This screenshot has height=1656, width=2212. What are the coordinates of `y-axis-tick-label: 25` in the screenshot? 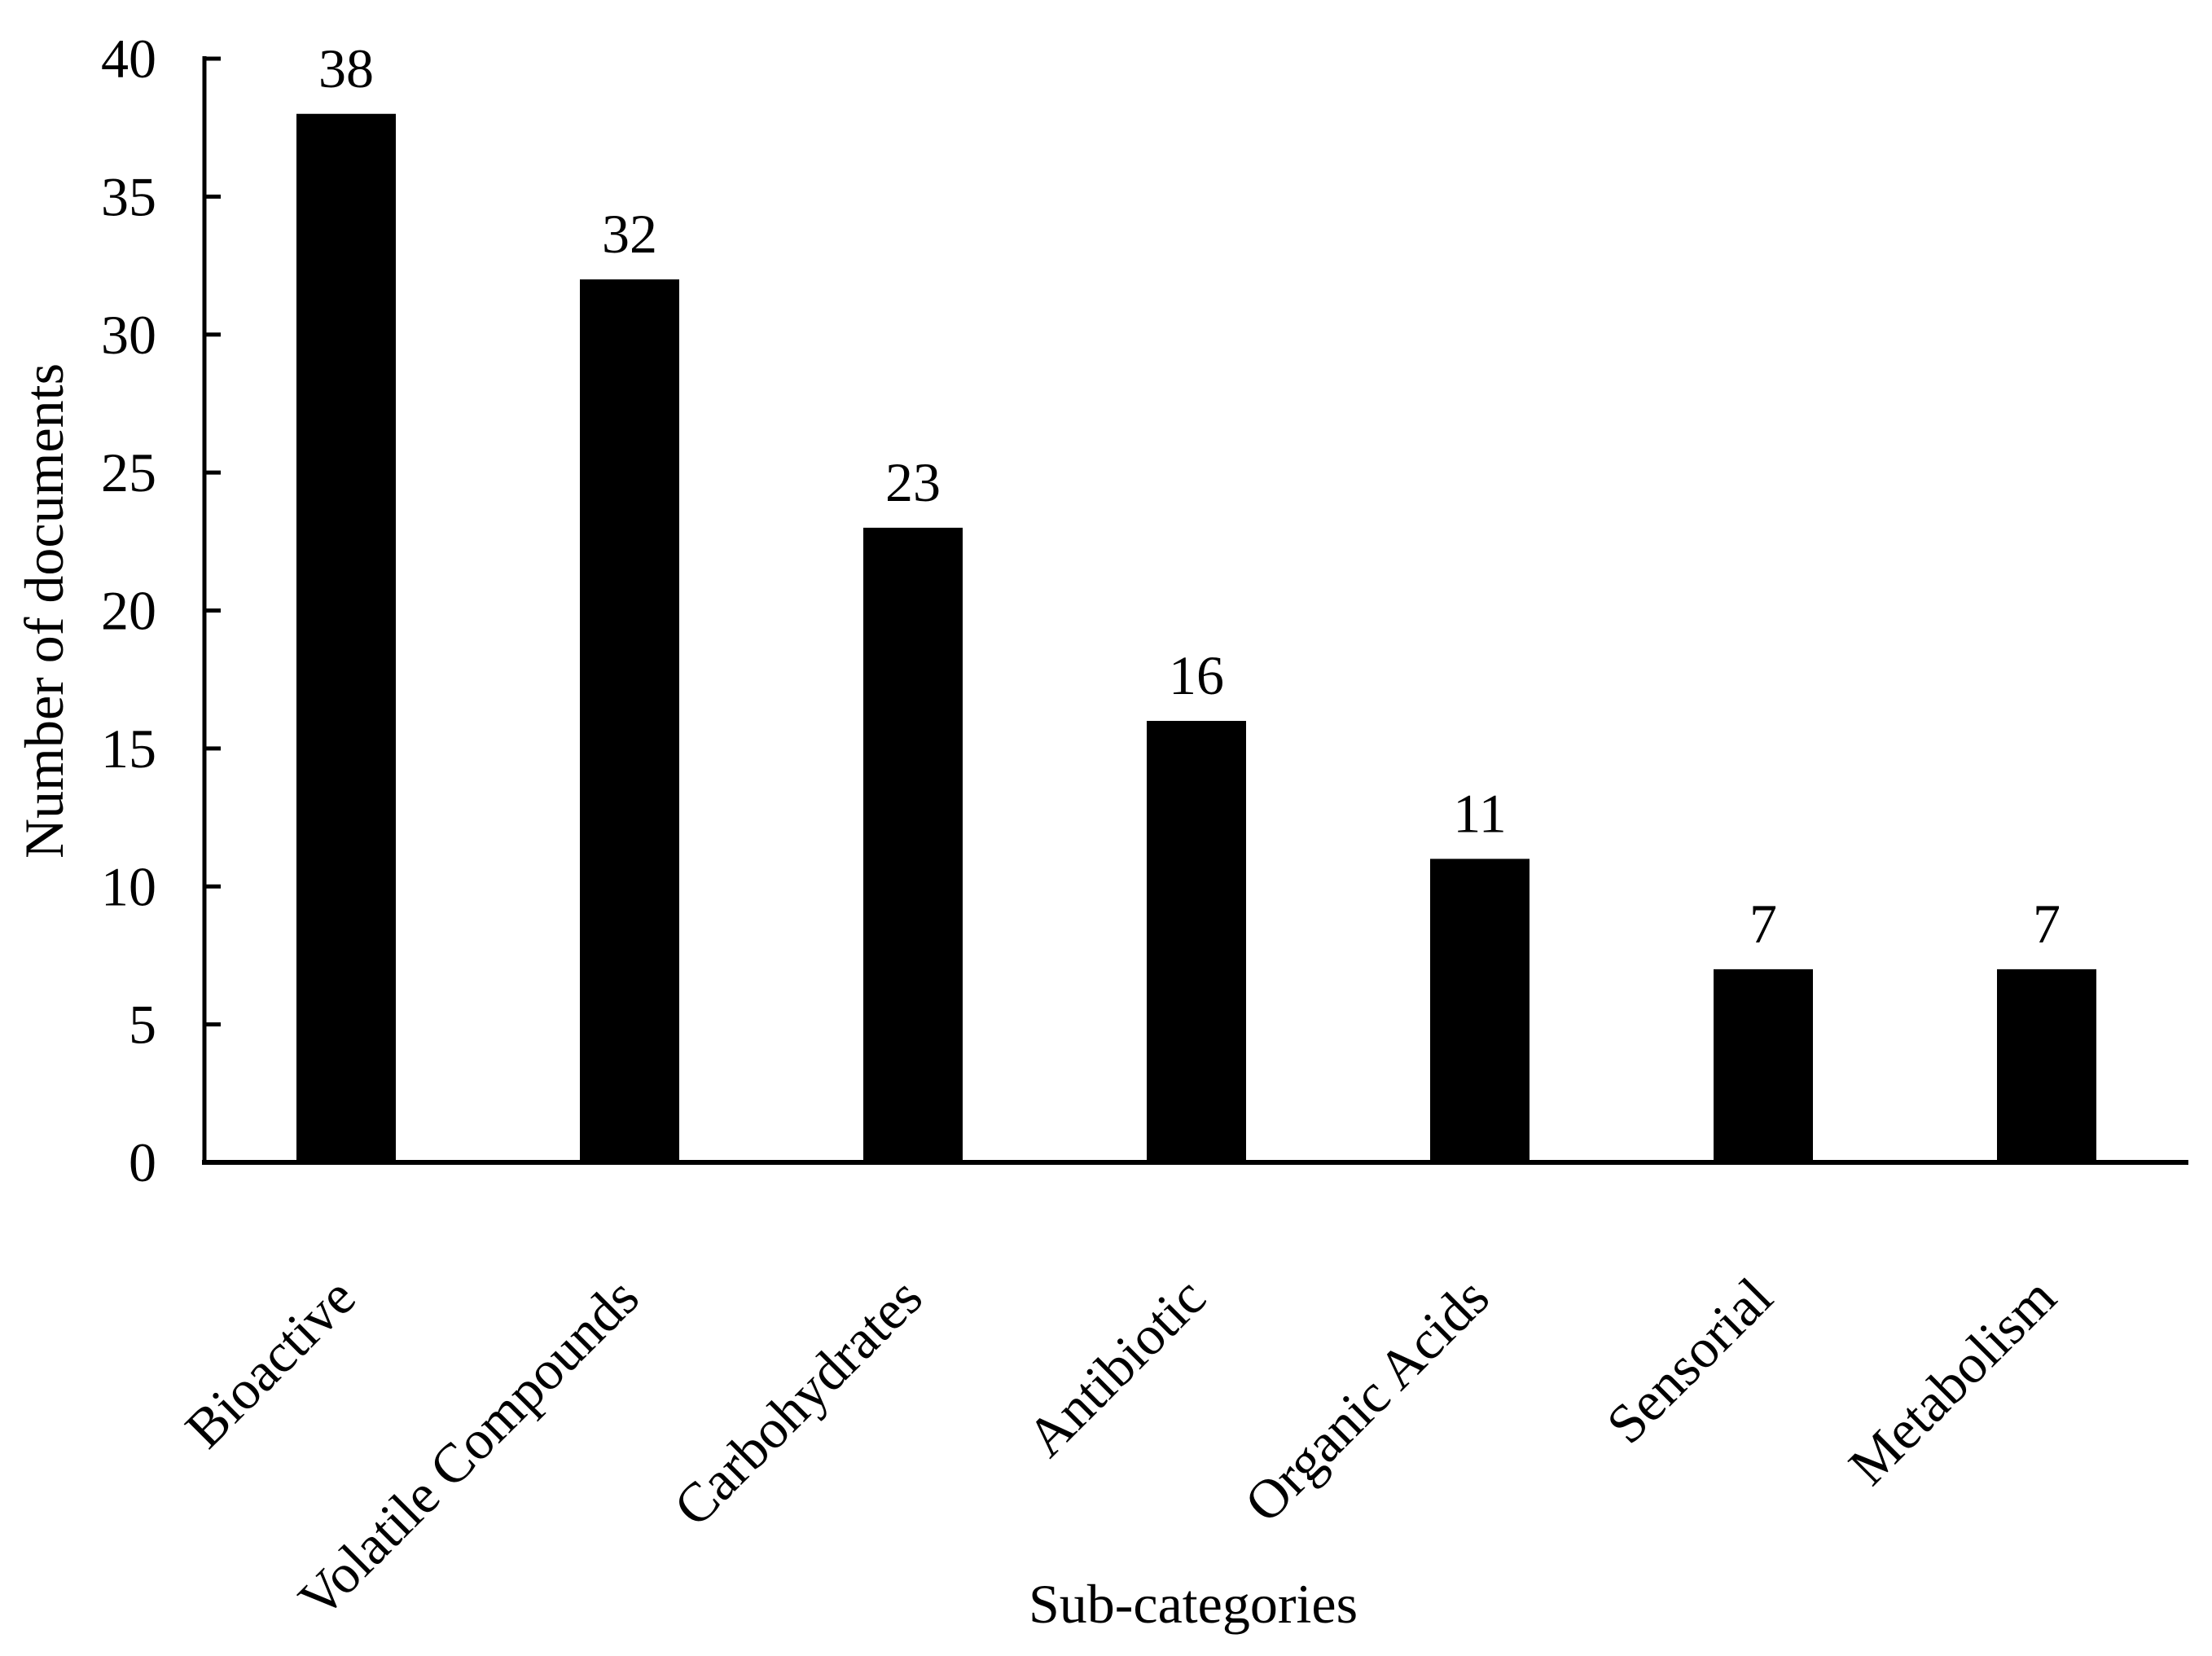 It's located at (128, 472).